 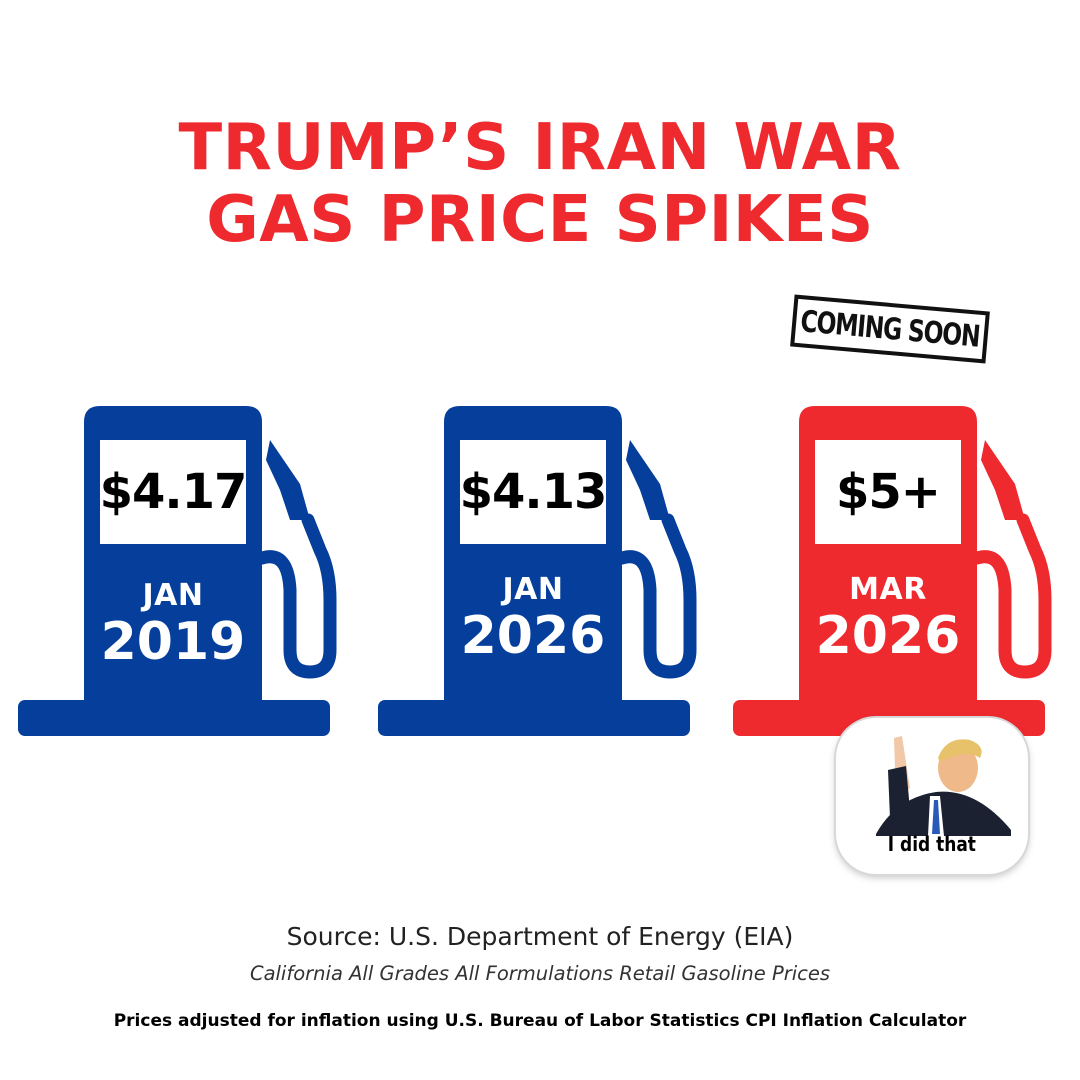 What do you see at coordinates (888, 589) in the screenshot?
I see `pump-month: MAR` at bounding box center [888, 589].